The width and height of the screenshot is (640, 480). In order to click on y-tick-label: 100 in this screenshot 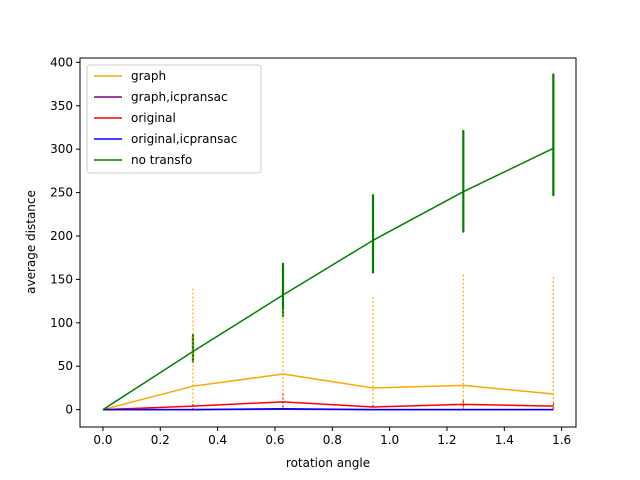, I will do `click(61, 323)`.